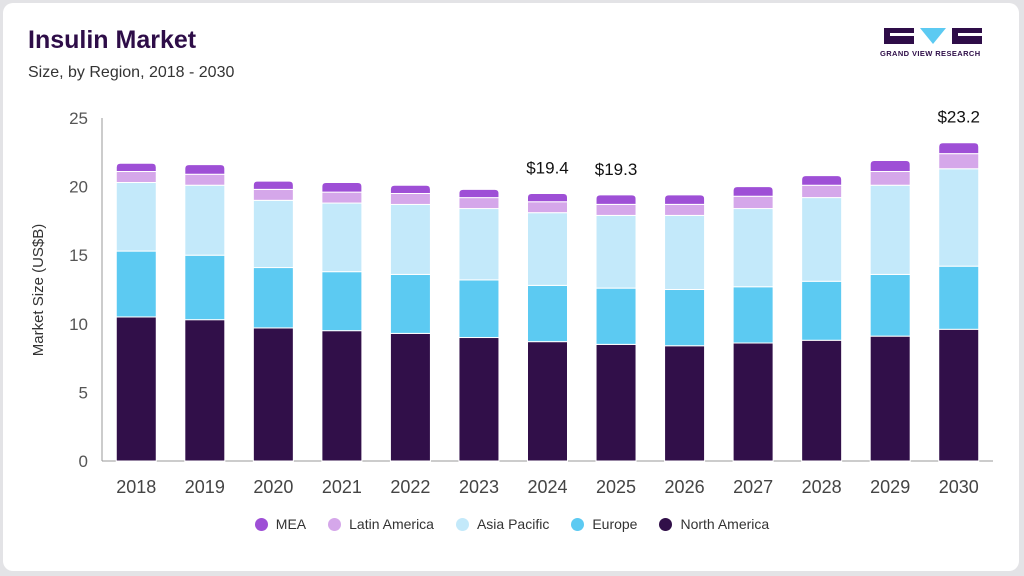 This screenshot has height=576, width=1024. I want to click on bar-segment-mea-2024, so click(547, 197).